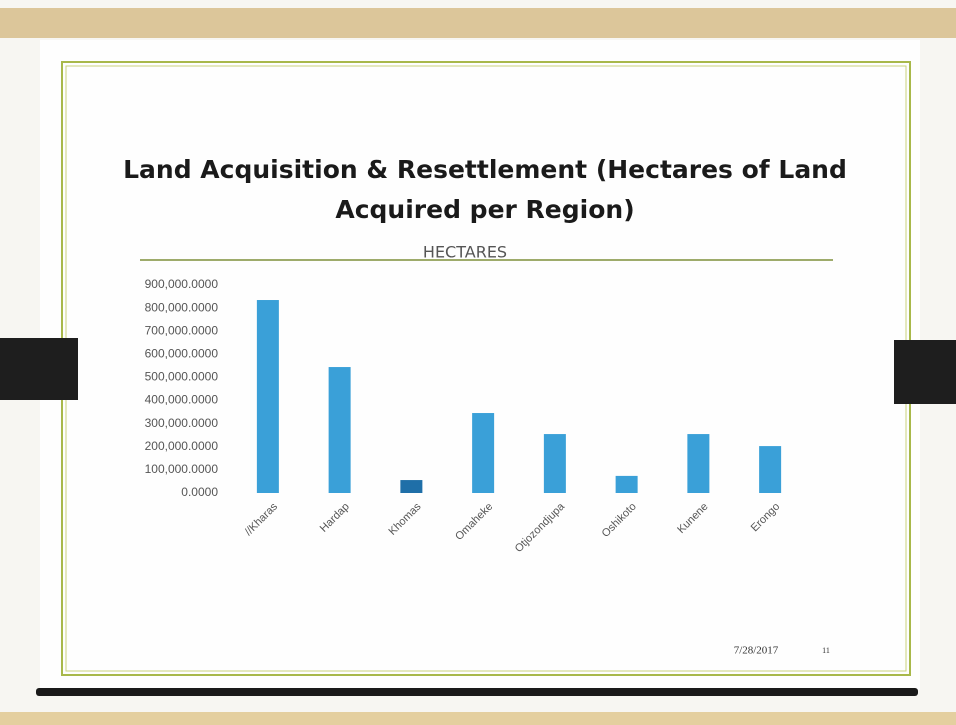  Describe the element at coordinates (477, 692) in the screenshot. I see `bottom-edge` at that location.